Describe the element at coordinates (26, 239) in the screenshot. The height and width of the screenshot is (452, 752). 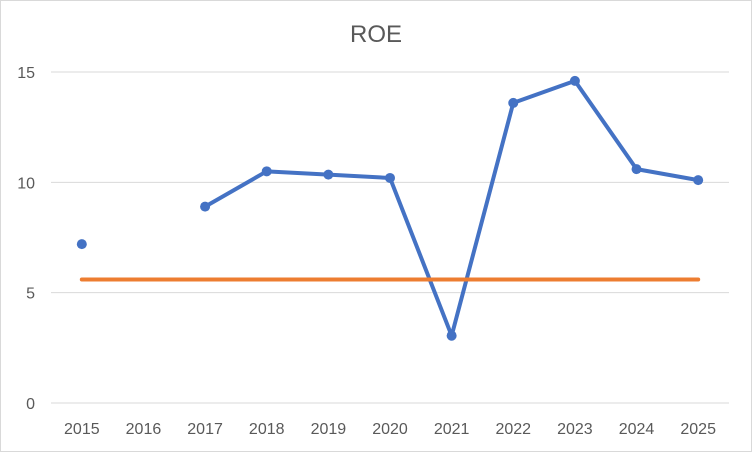
I see `y-axis-tick-labels: 0 5 10 15` at that location.